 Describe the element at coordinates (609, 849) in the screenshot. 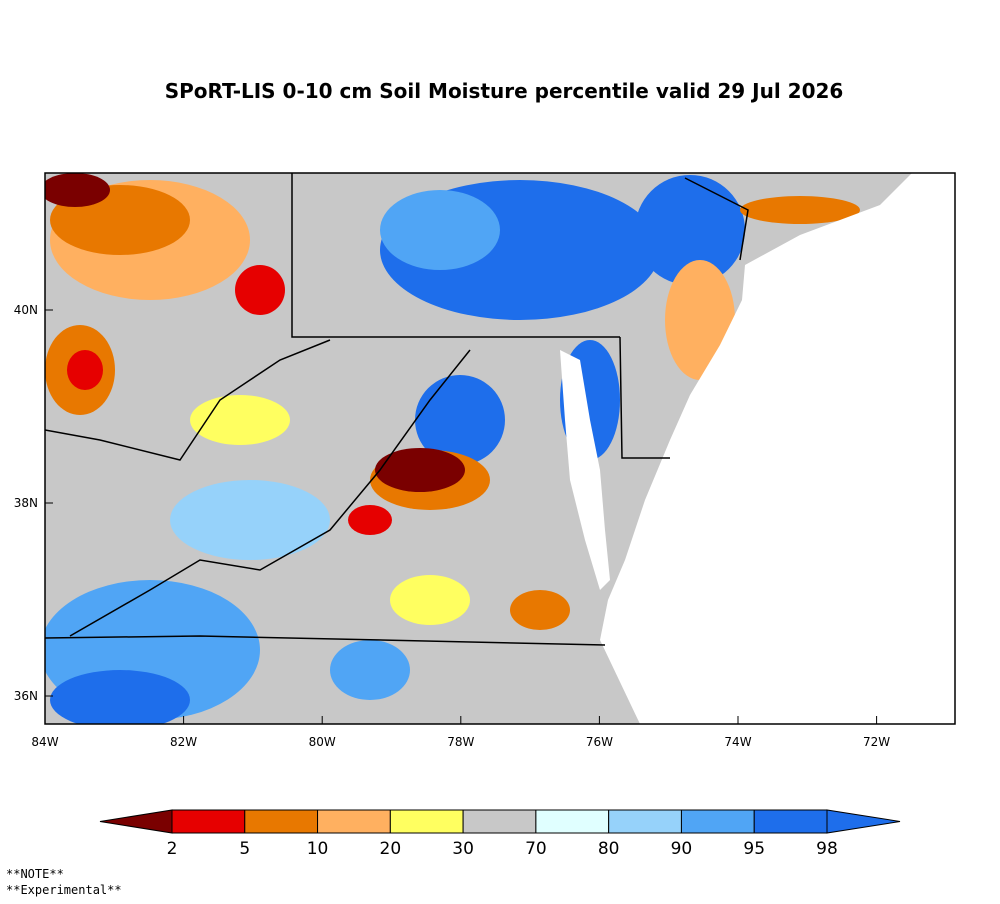

I see `colorbar-label: 80` at that location.